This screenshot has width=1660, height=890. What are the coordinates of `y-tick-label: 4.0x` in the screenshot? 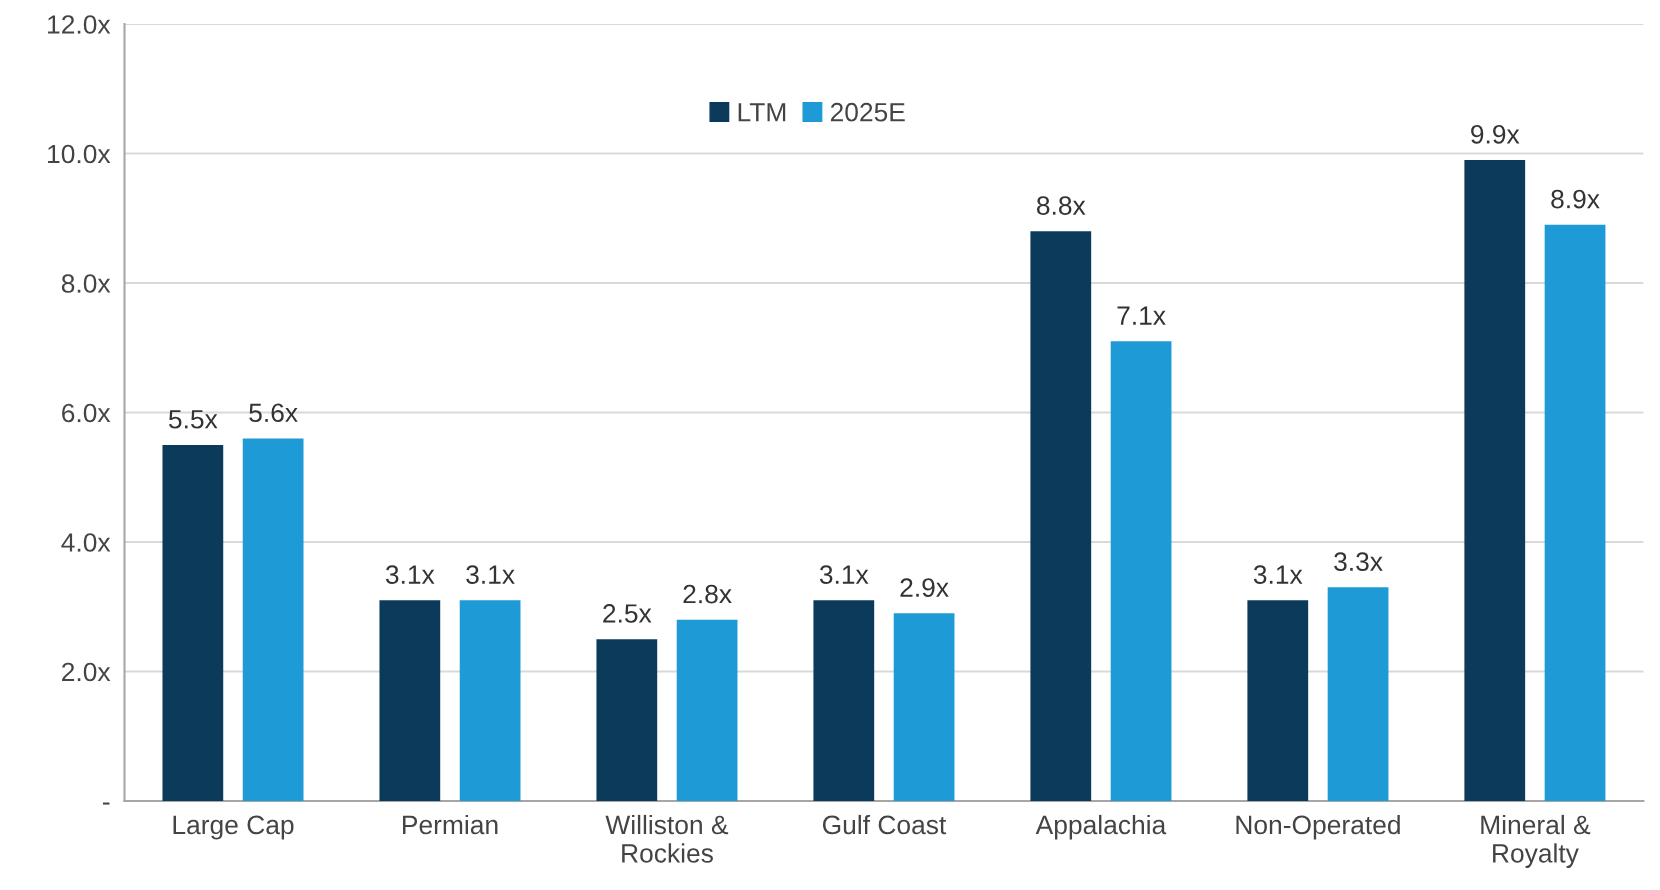 It's located at (86, 542).